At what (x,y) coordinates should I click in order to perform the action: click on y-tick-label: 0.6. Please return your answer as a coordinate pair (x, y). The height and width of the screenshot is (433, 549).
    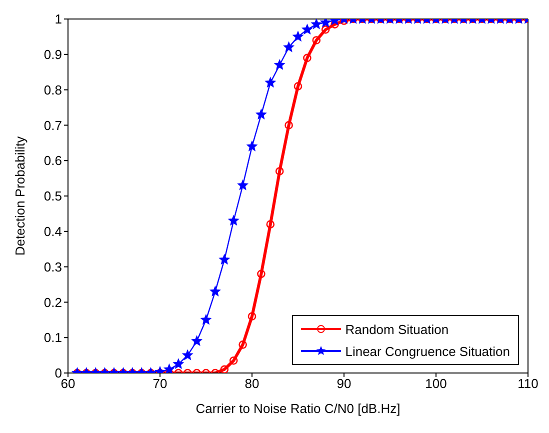
    Looking at the image, I should click on (53, 160).